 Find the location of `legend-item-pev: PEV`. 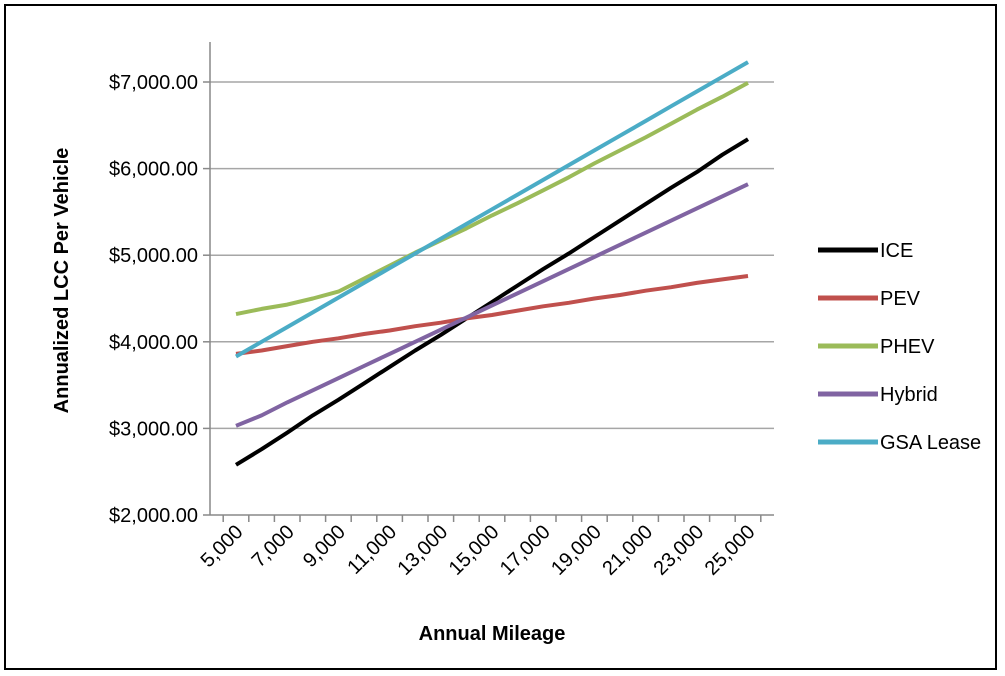

legend-item-pev: PEV is located at coordinates (869, 299).